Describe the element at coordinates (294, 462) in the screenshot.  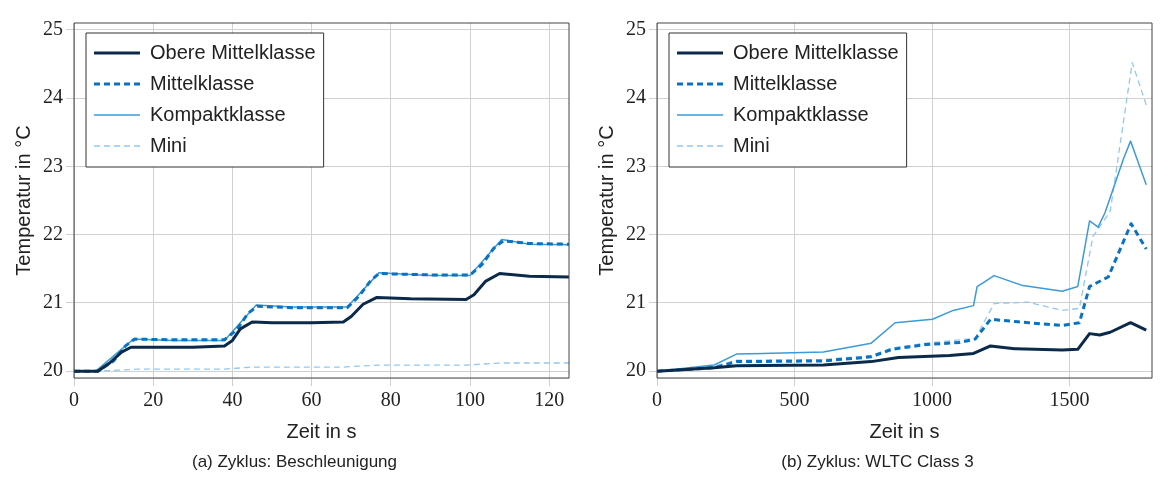
I see `text: (a) Zyklus: Beschleunigung` at that location.